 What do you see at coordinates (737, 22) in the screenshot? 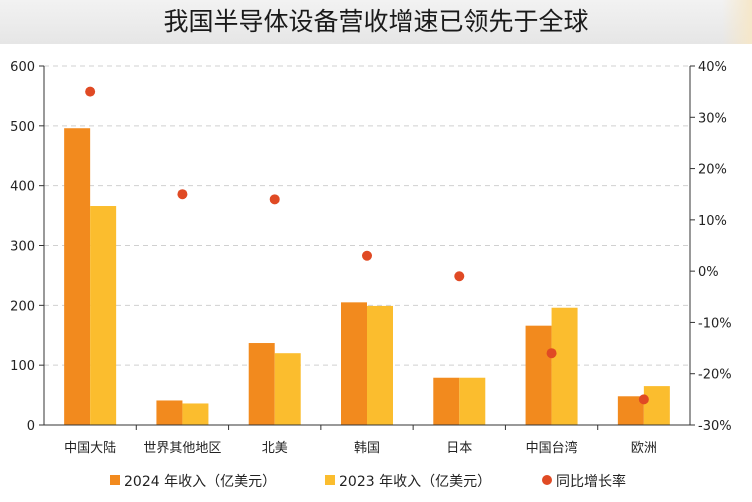
I see `title-accent` at bounding box center [737, 22].